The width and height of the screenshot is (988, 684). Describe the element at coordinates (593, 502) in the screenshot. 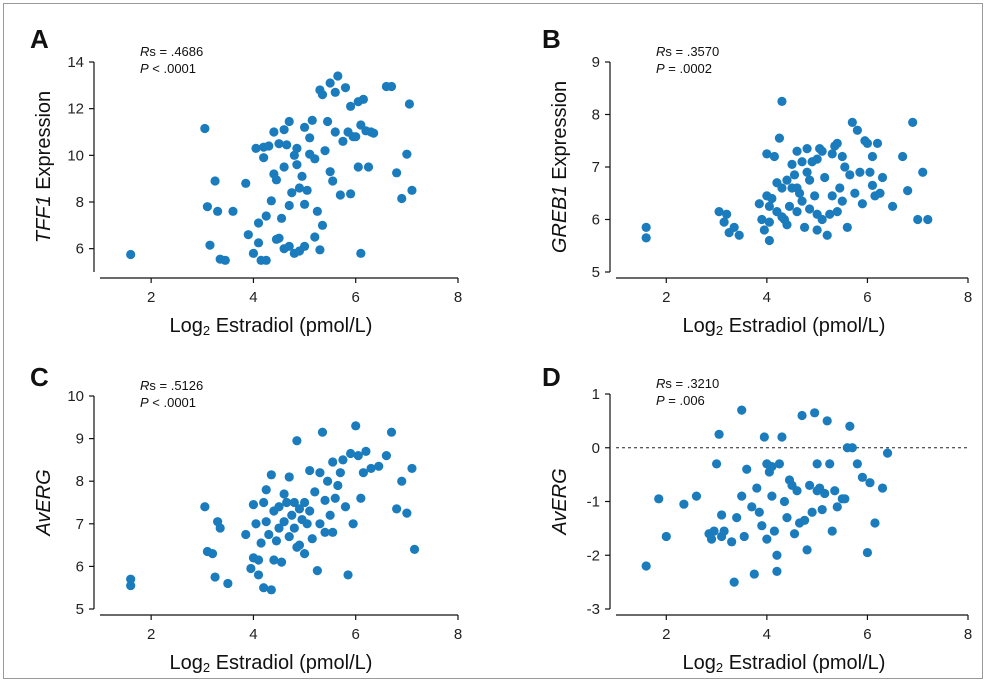

I see `y-tick-label: -1` at that location.